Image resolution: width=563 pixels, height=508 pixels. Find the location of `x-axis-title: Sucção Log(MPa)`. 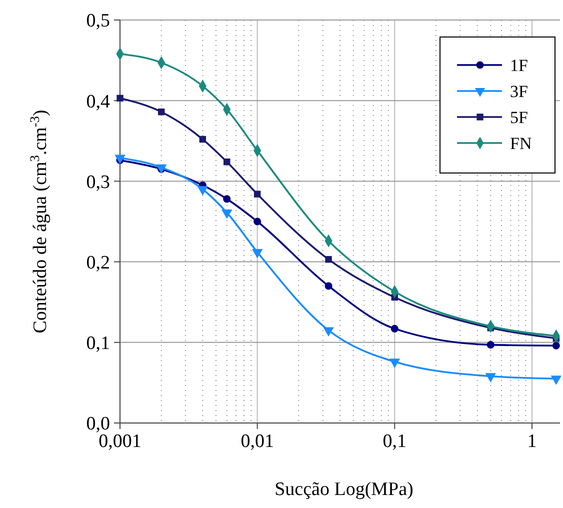

x-axis-title: Sucção Log(MPa) is located at coordinates (344, 489).